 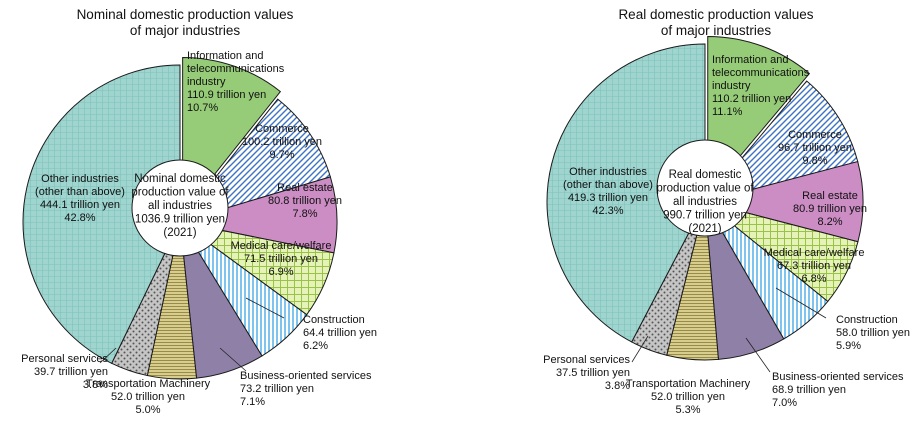 I want to click on real-slice-other-industries-other-than-above, so click(x=626, y=193).